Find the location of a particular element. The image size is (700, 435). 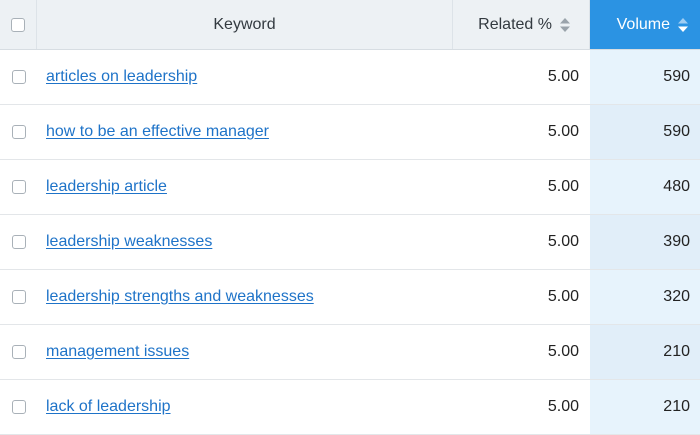

related-column-header: Related % is located at coordinates (521, 24).